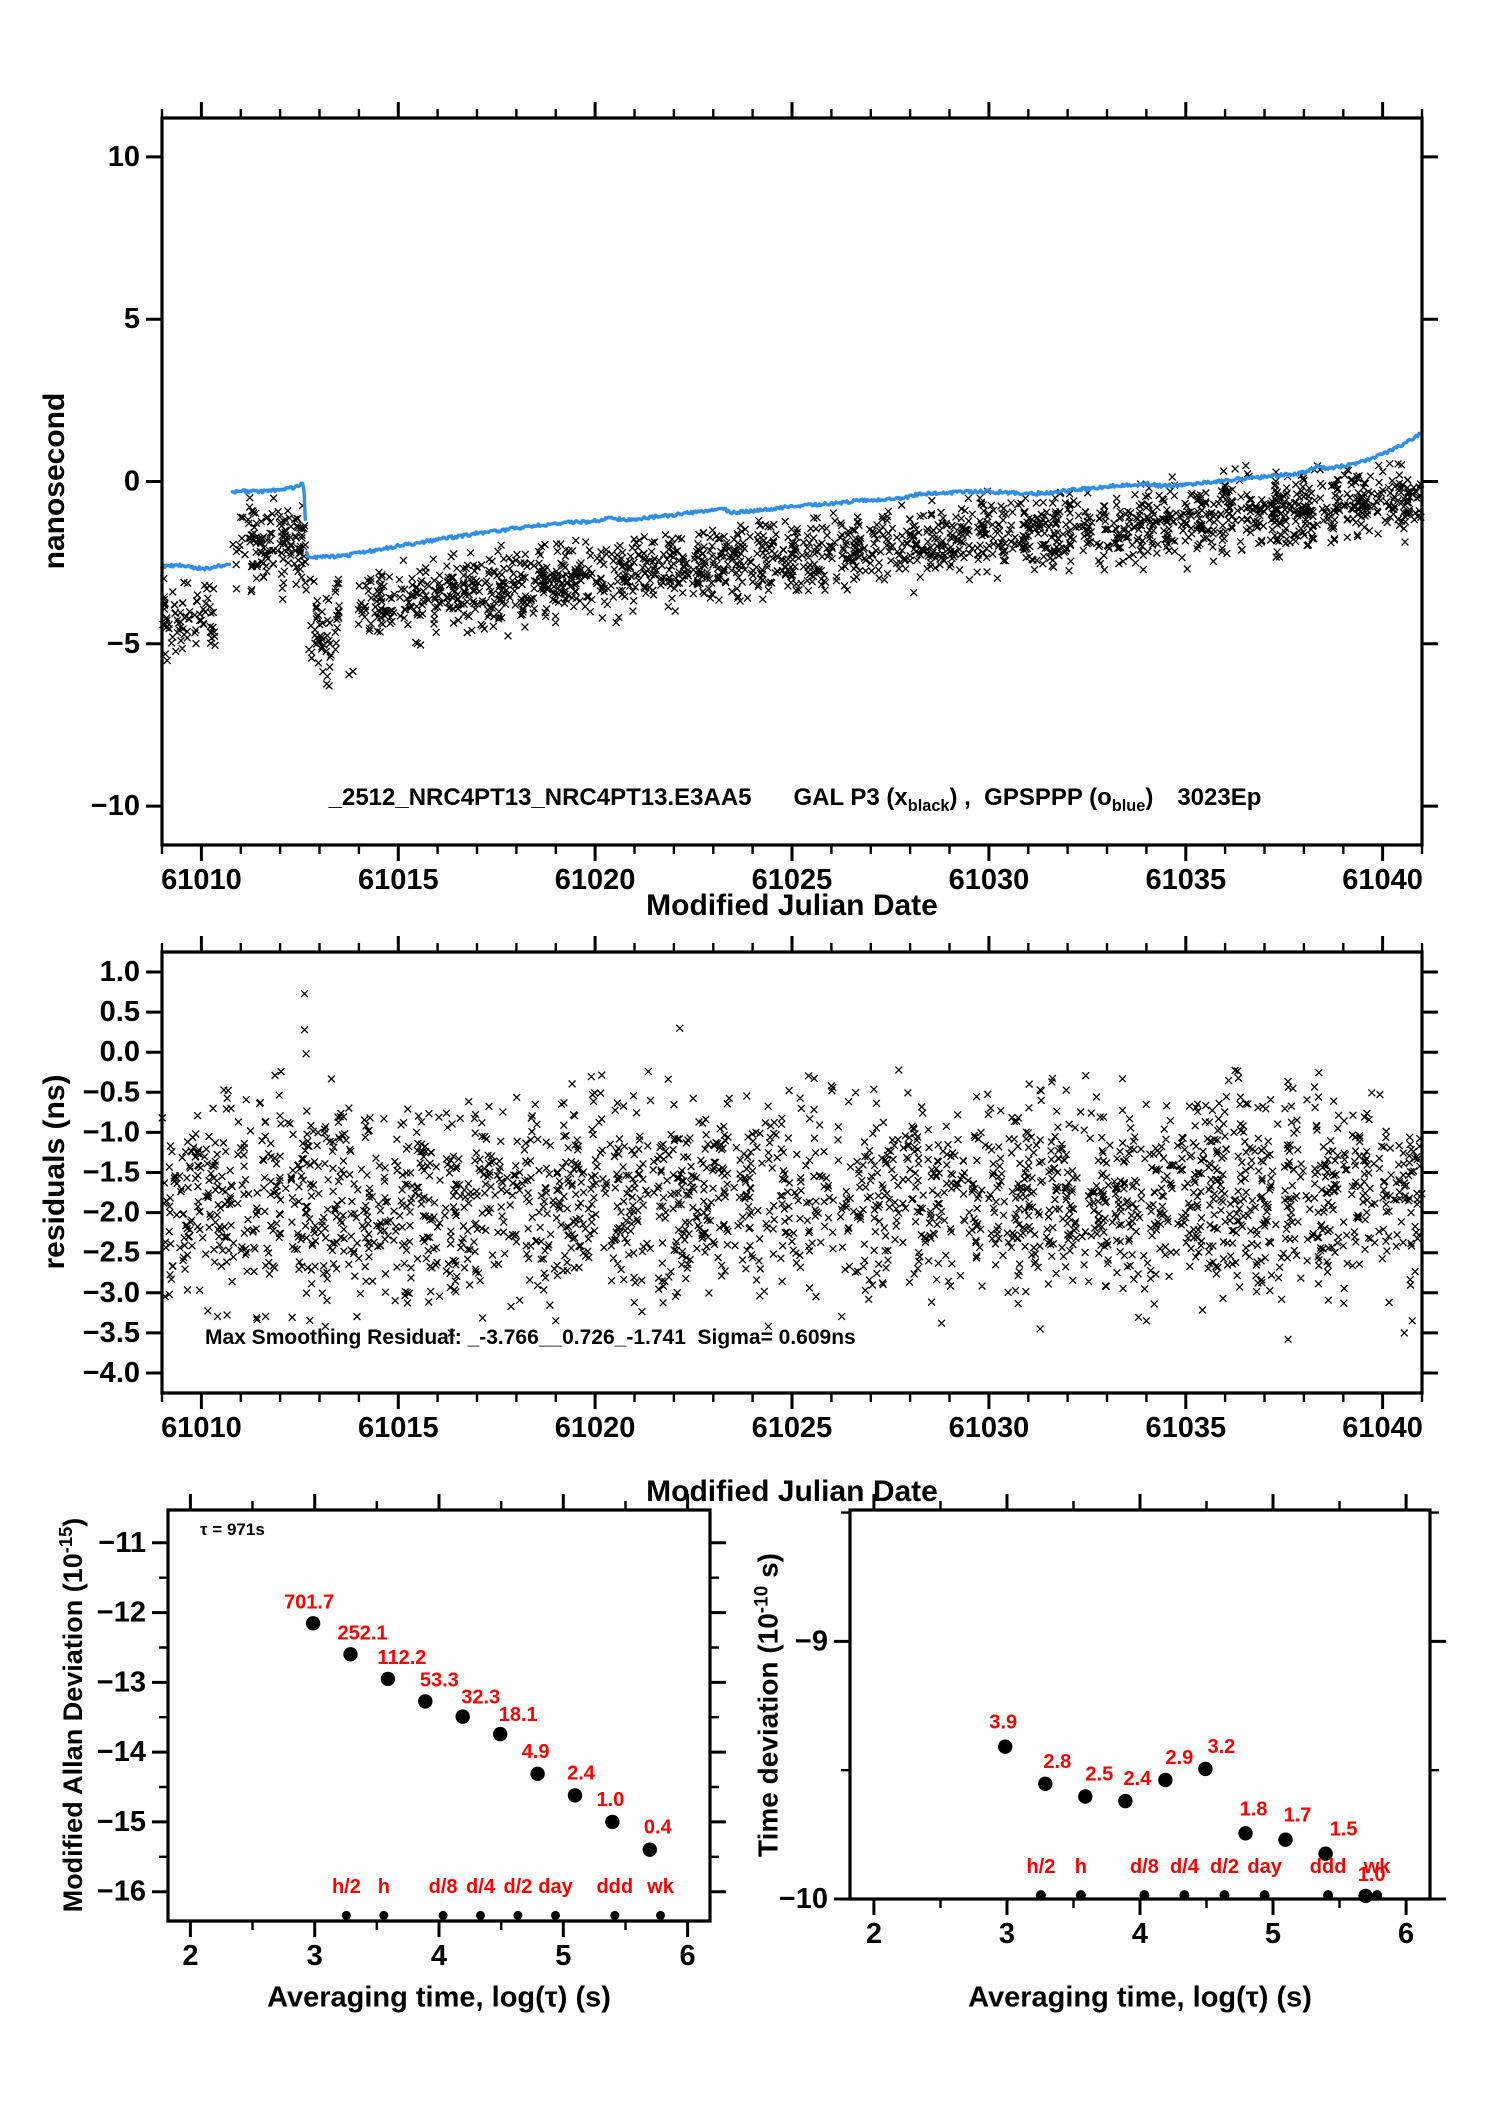 The height and width of the screenshot is (2105, 1488). I want to click on modified-allan-deviation-value-label: 2.4, so click(581, 1773).